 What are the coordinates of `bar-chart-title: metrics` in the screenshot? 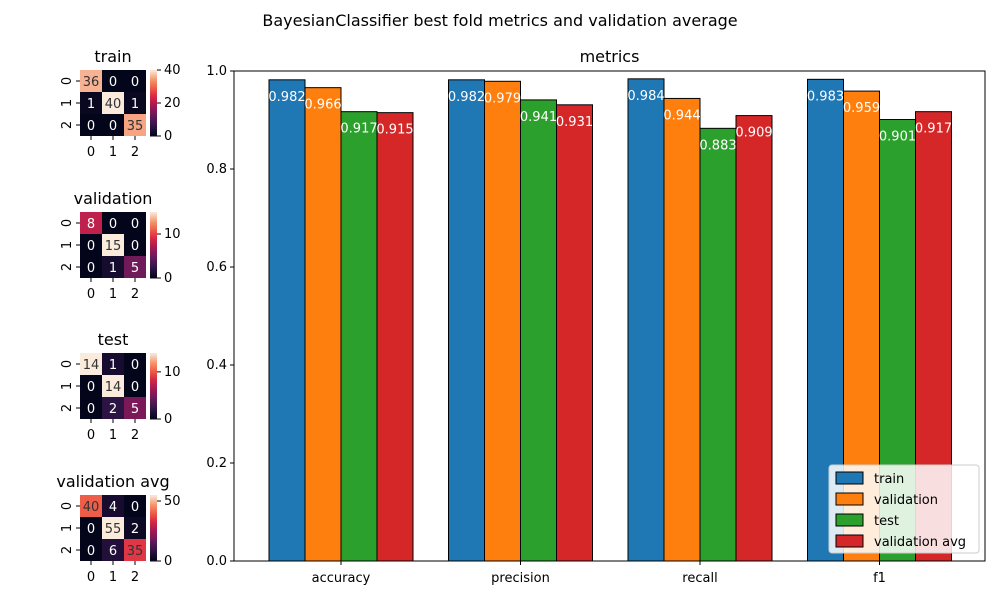 It's located at (610, 56).